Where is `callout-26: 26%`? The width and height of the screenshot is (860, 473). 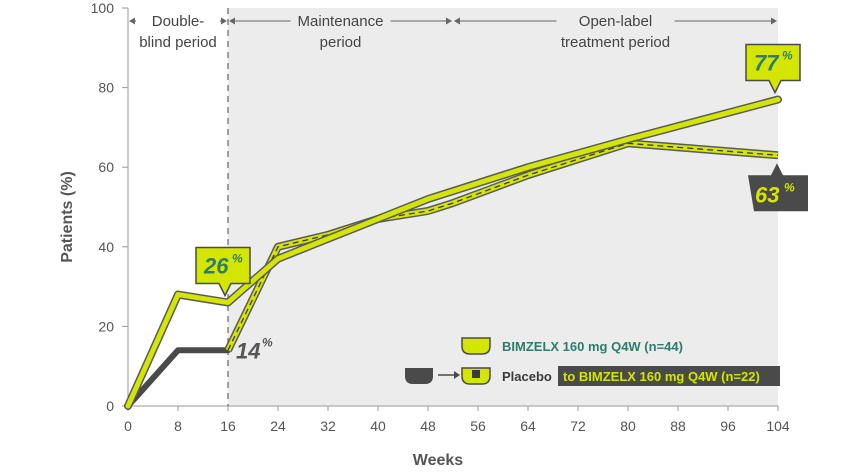 callout-26: 26% is located at coordinates (223, 272).